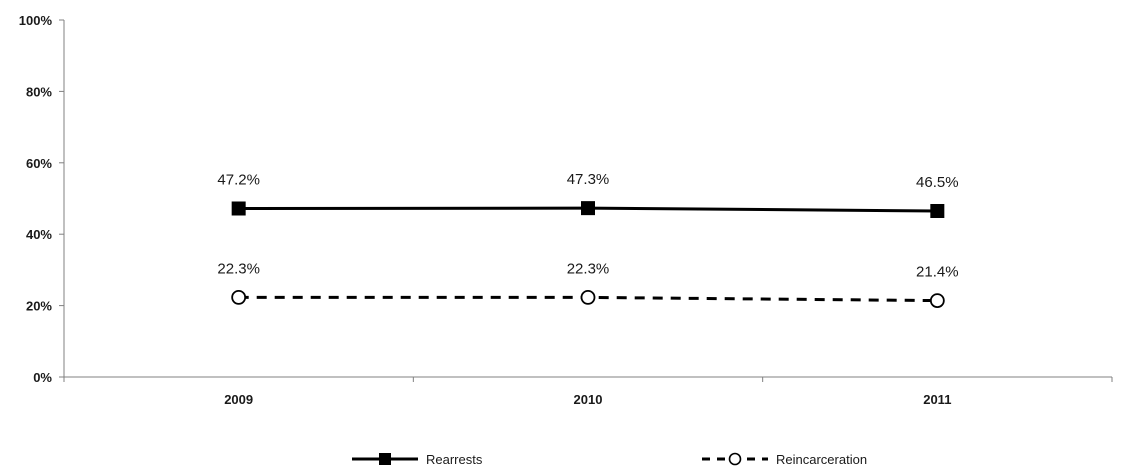  What do you see at coordinates (417, 459) in the screenshot?
I see `legend-item-rearrests: Rearrests` at bounding box center [417, 459].